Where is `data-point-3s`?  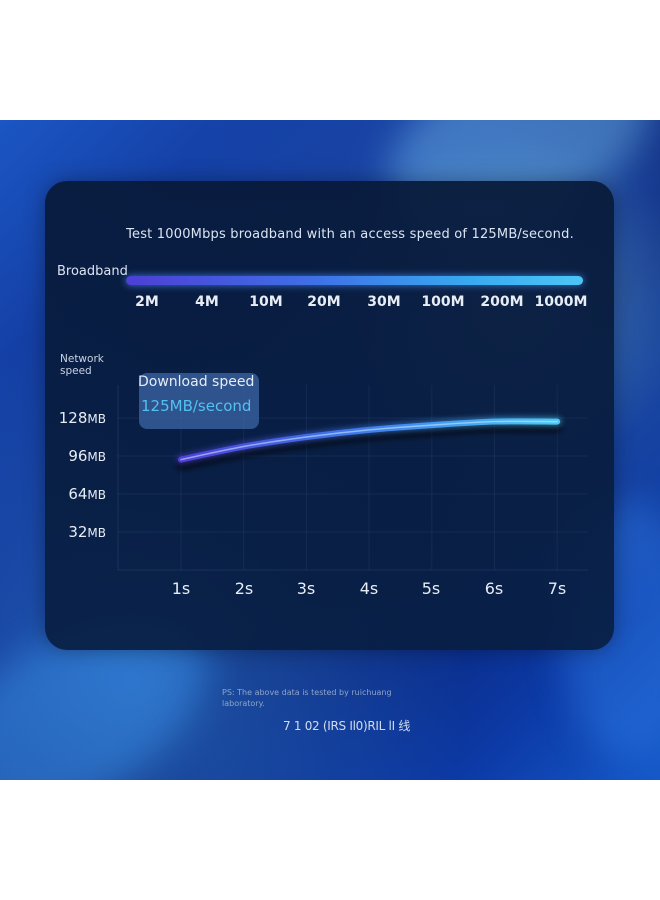 data-point-3s is located at coordinates (306, 437).